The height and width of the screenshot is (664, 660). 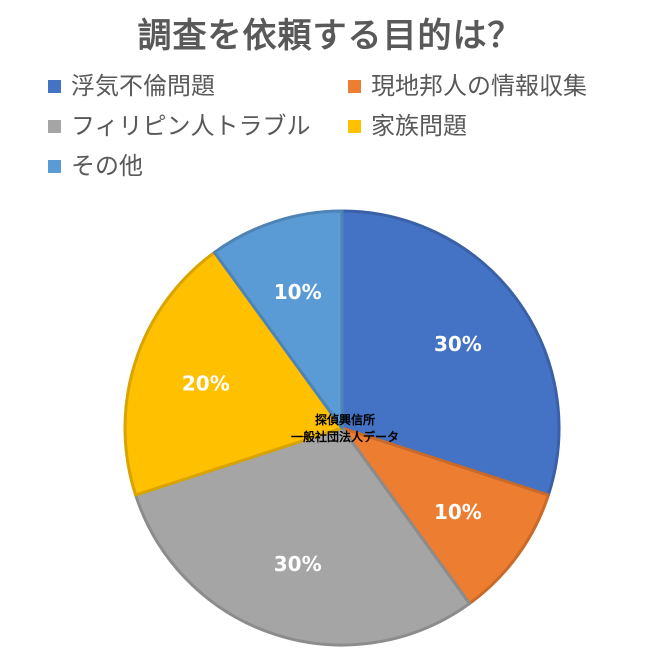 I want to click on watermark-line-1: 探偵興信所, so click(x=344, y=420).